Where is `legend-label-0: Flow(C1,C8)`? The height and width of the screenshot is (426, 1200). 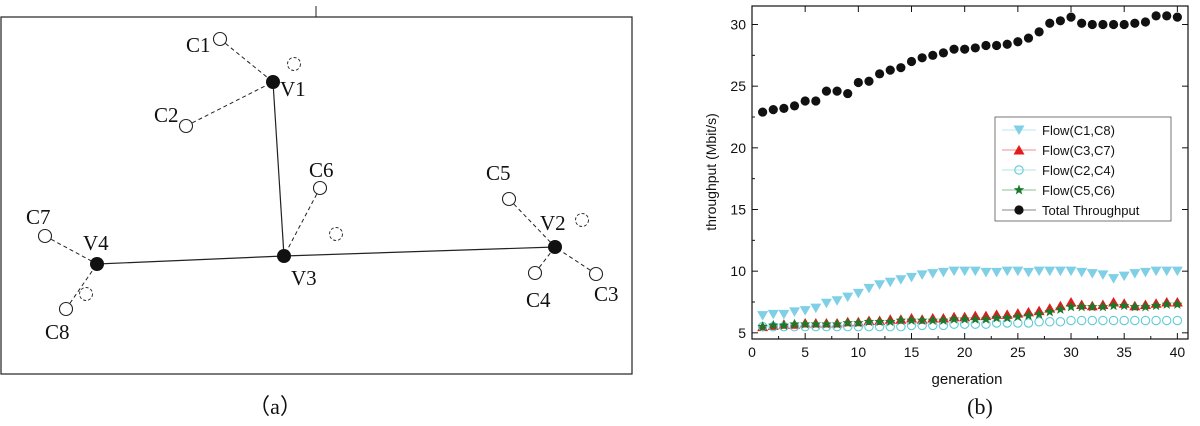
legend-label-0: Flow(C1,C8) is located at coordinates (1078, 130).